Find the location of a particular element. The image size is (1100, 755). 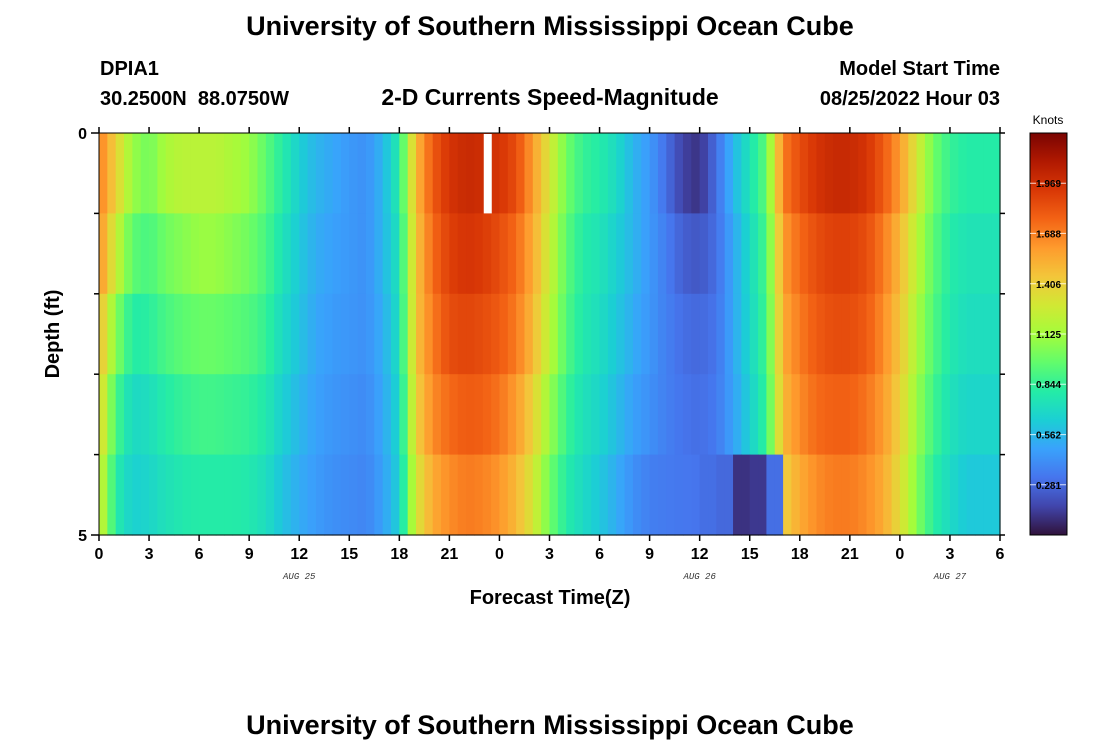

colorbar-tick-label: 1.125 is located at coordinates (1048, 335).